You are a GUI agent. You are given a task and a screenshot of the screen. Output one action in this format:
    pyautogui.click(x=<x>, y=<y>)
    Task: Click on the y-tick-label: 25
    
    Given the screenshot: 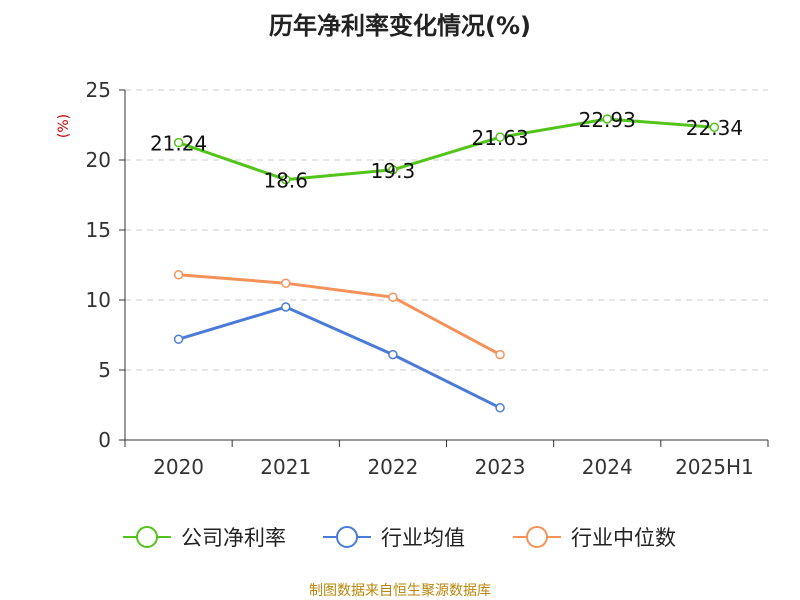 What is the action you would take?
    pyautogui.click(x=98, y=90)
    